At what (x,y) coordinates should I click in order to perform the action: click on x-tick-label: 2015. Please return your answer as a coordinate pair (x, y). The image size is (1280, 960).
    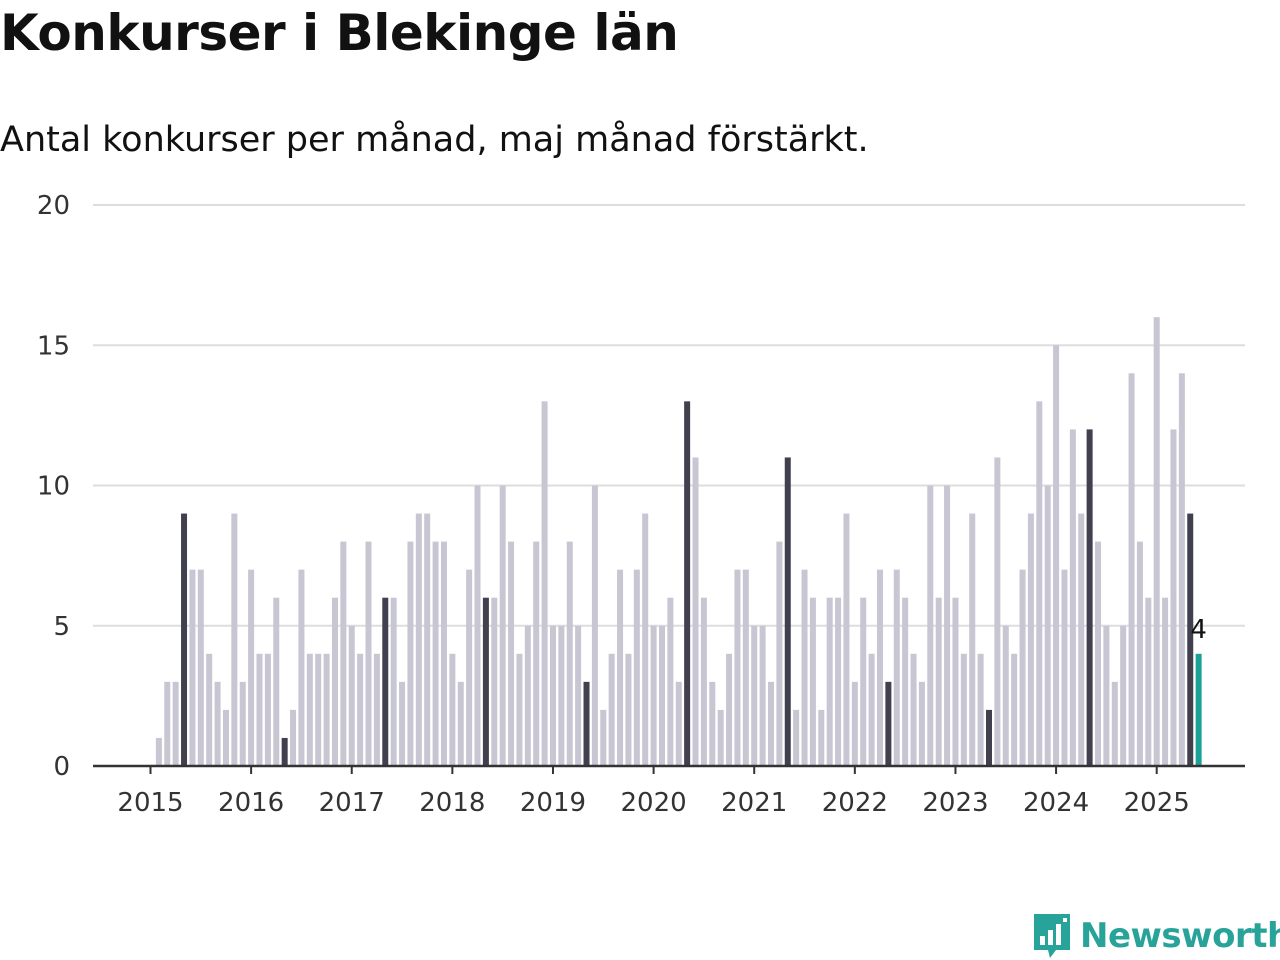
    Looking at the image, I should click on (150, 803).